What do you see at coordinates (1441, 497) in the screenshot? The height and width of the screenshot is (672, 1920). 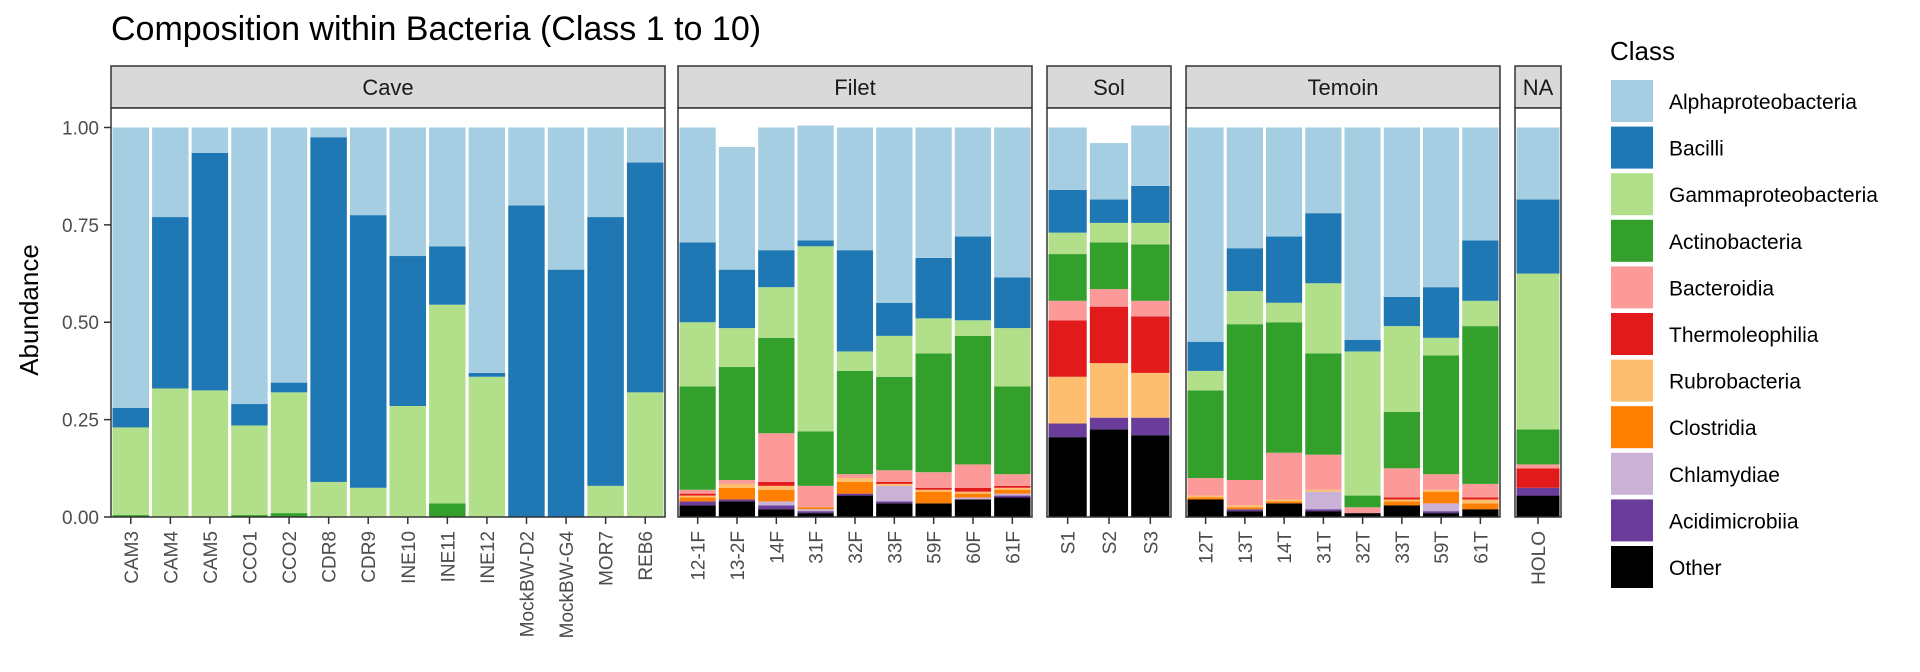 I see `segment-59T-Clostridia` at bounding box center [1441, 497].